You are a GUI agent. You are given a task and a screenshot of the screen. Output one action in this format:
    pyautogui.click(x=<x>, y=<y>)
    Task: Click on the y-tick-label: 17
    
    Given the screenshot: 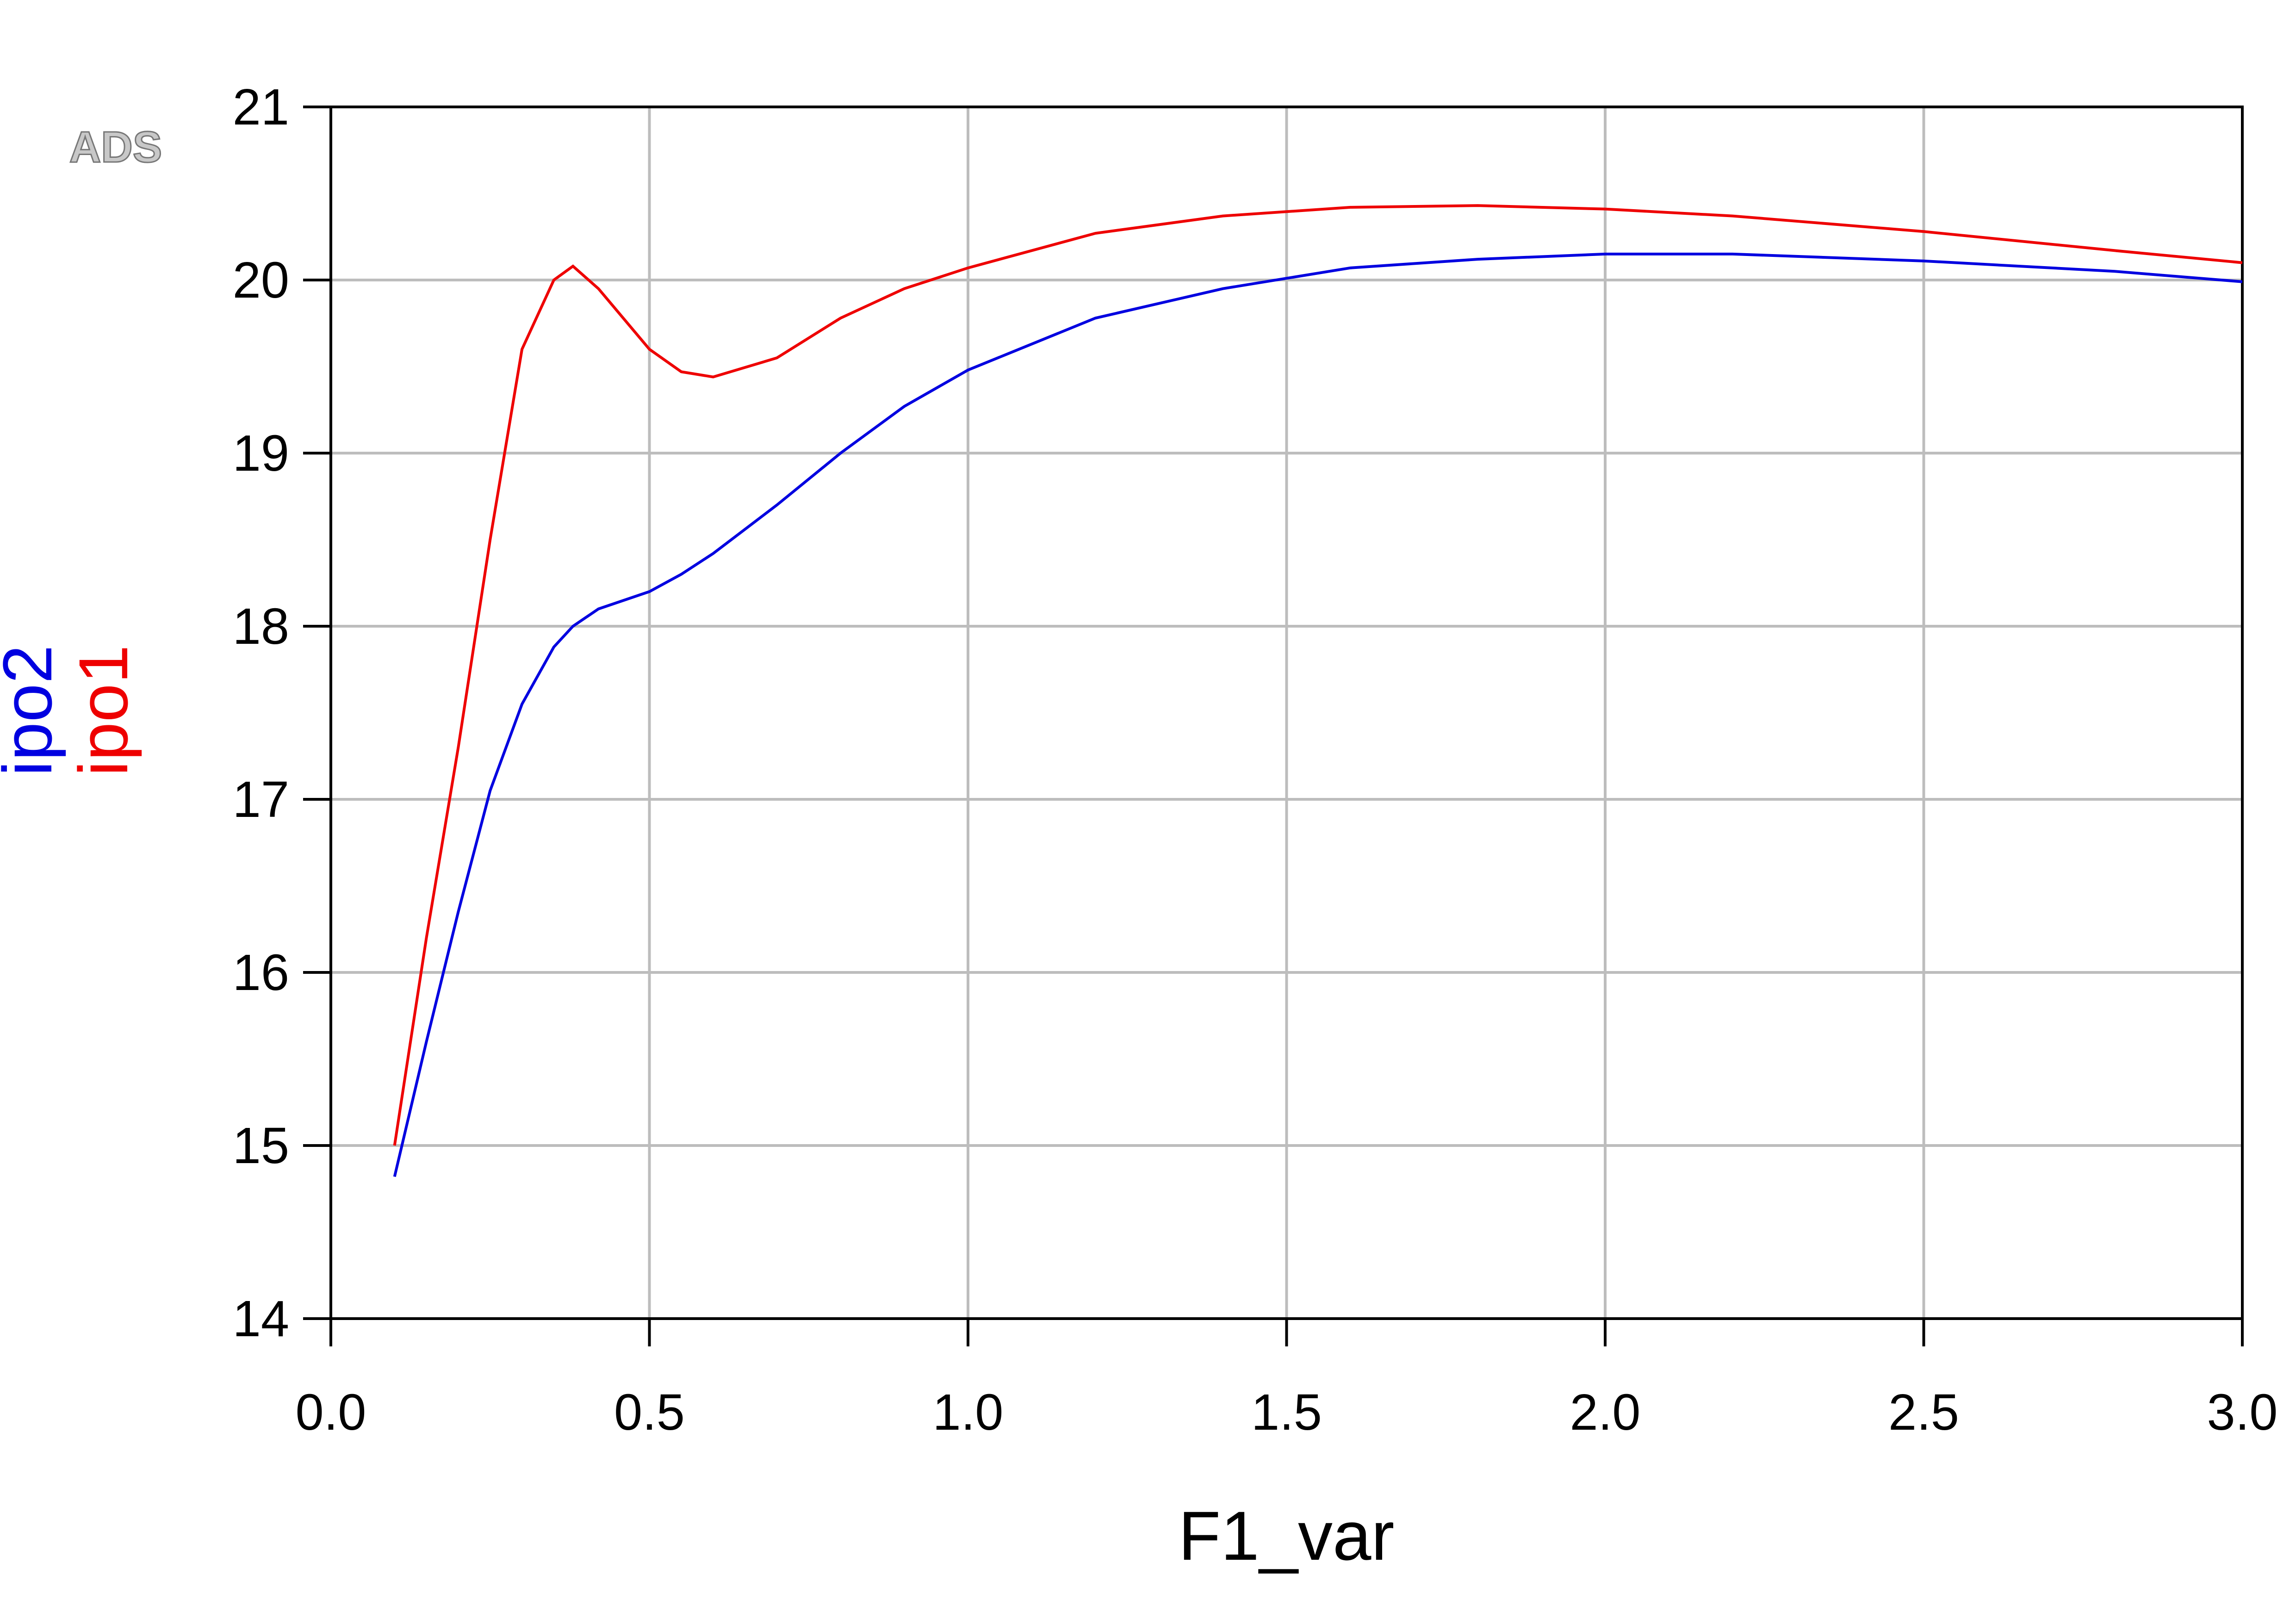 What is the action you would take?
    pyautogui.click(x=261, y=800)
    